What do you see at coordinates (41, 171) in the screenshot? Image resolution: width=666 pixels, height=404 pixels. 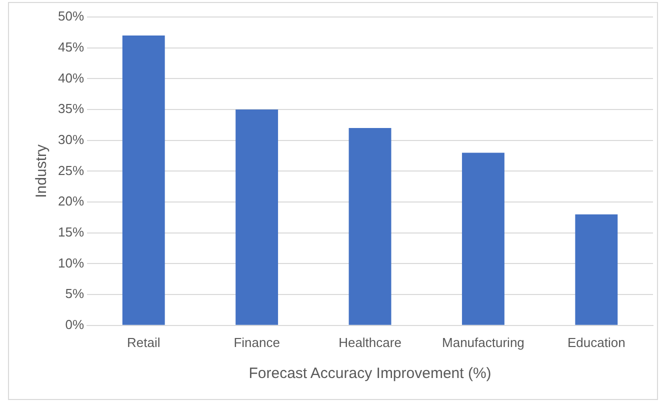 I see `y-axis-title: Industry` at bounding box center [41, 171].